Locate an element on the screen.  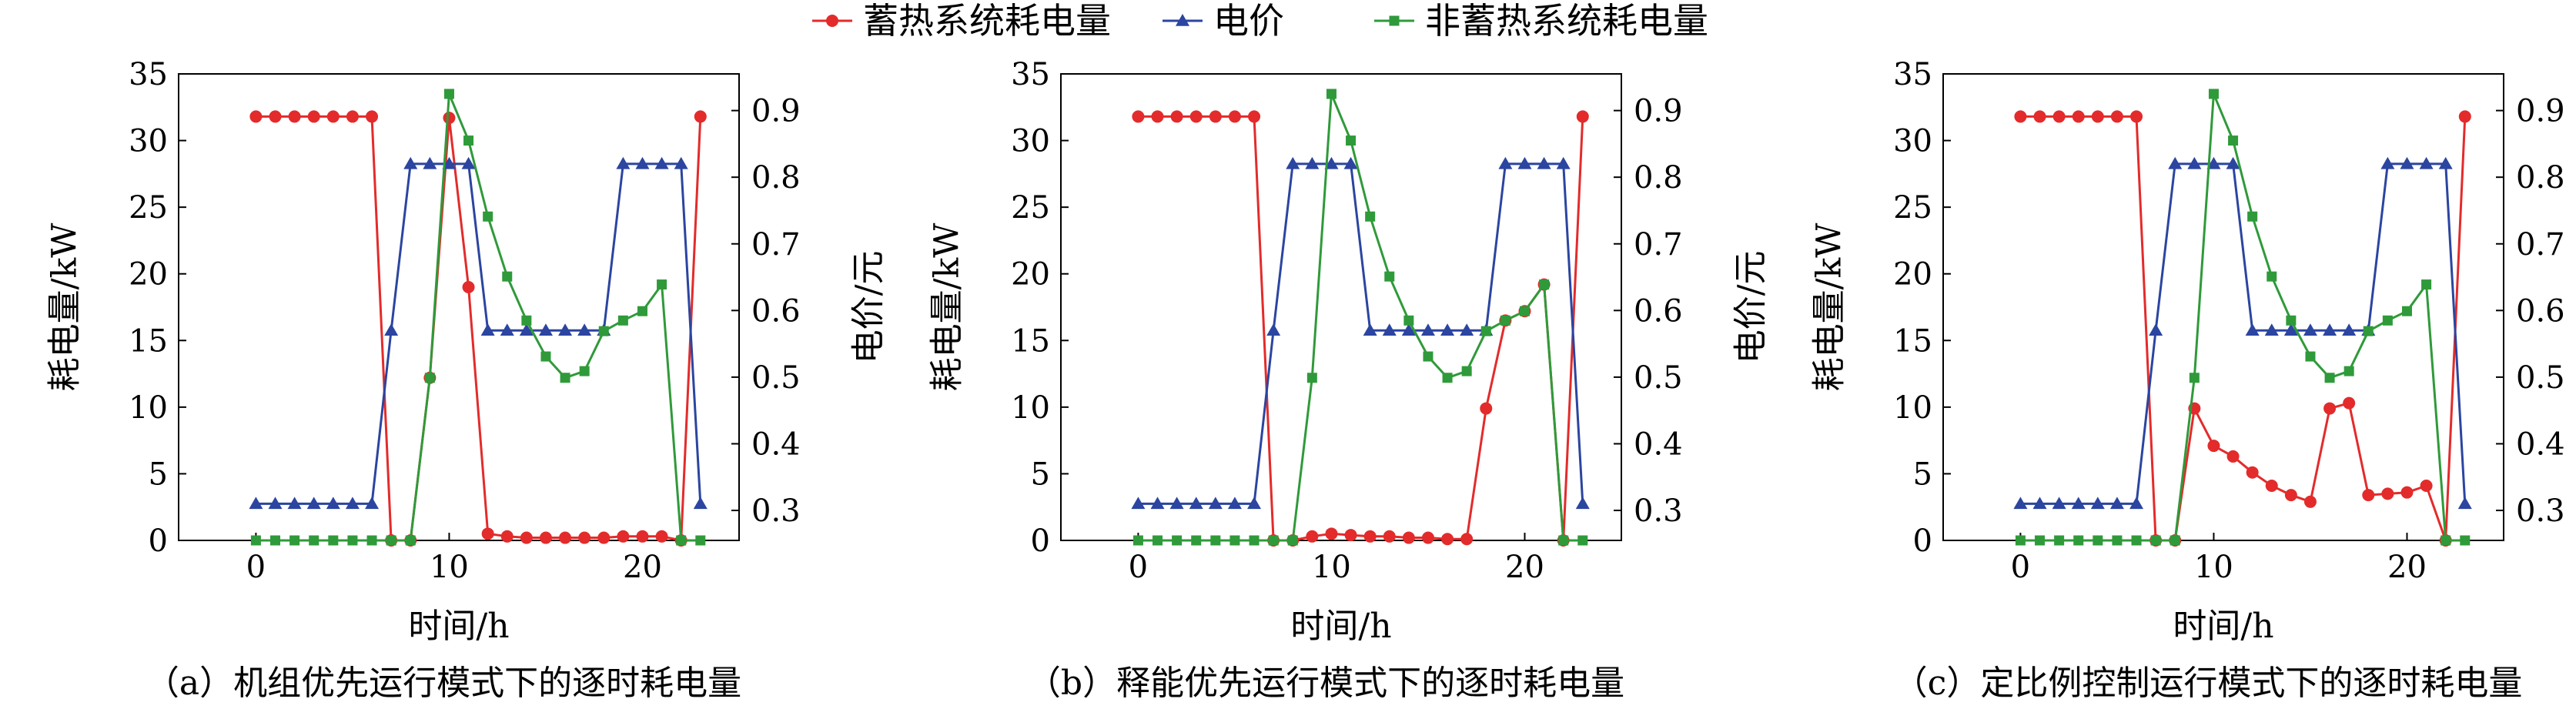
y2-tick-label: 0.5 is located at coordinates (1659, 378).